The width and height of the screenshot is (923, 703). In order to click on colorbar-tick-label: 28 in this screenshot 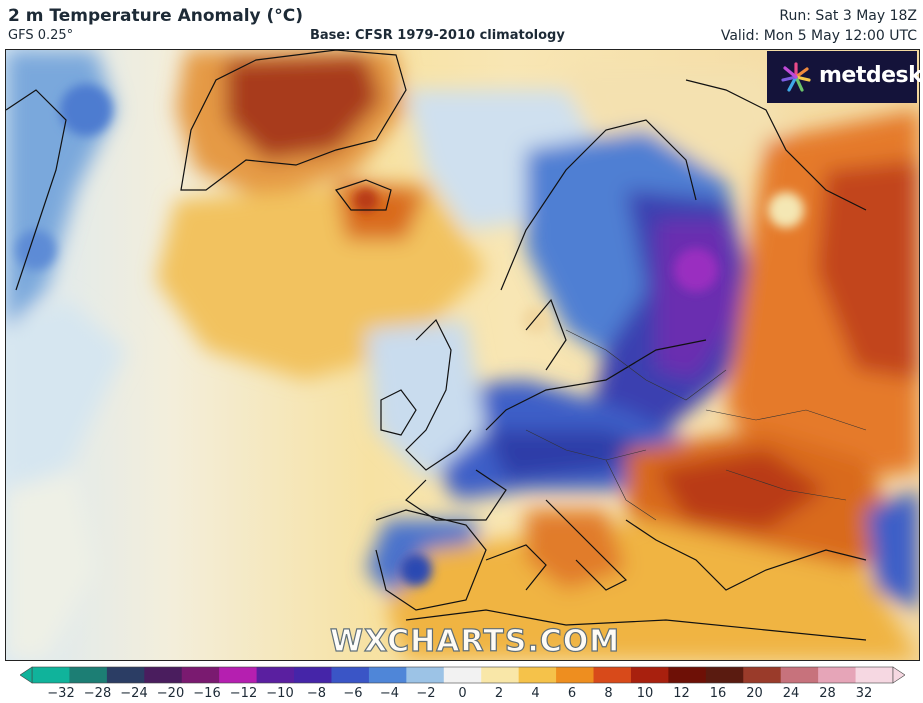, I will do `click(827, 693)`.